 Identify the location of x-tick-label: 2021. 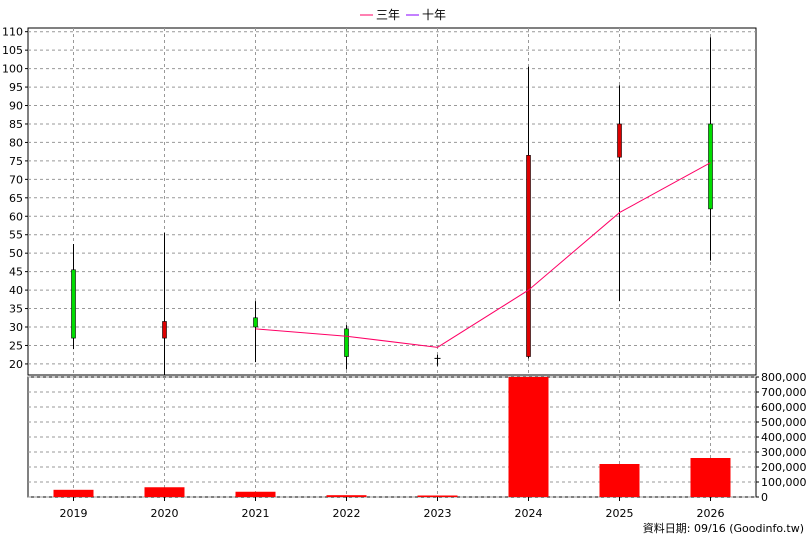
(256, 513).